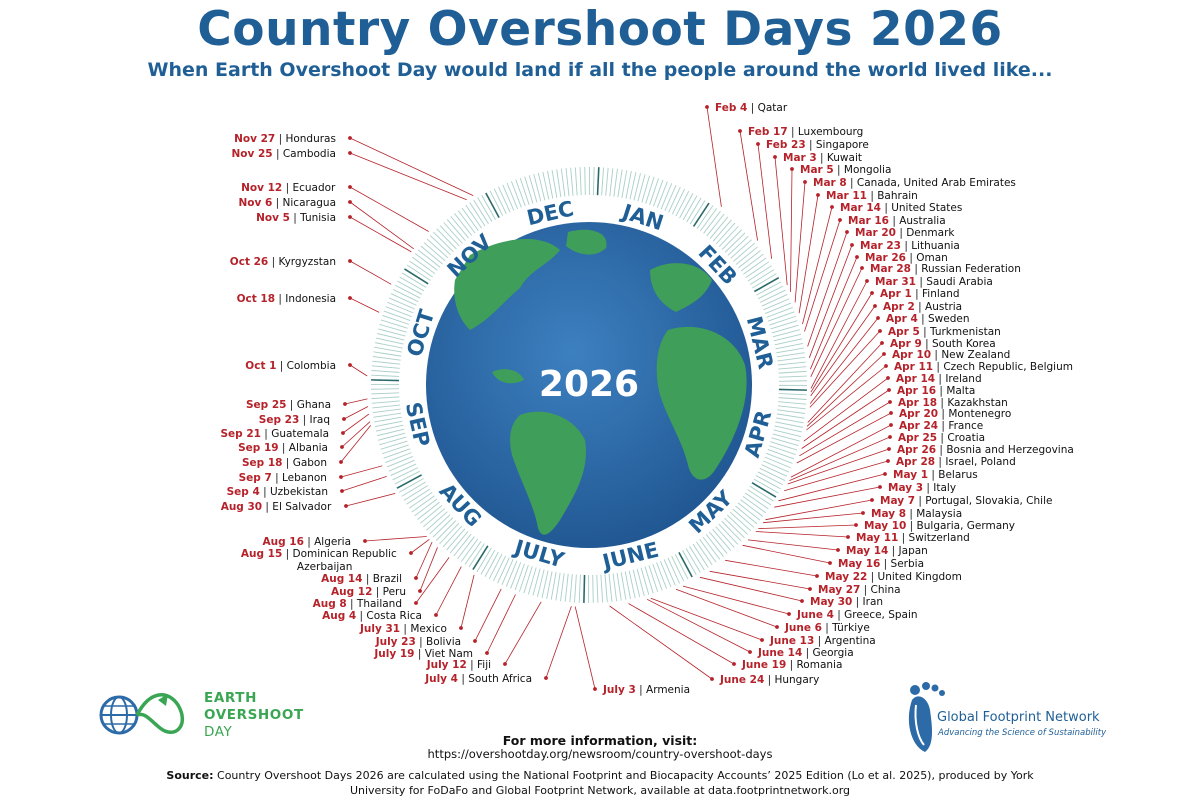 Image resolution: width=1200 pixels, height=800 pixels. What do you see at coordinates (395, 642) in the screenshot?
I see `label-date: July 23` at bounding box center [395, 642].